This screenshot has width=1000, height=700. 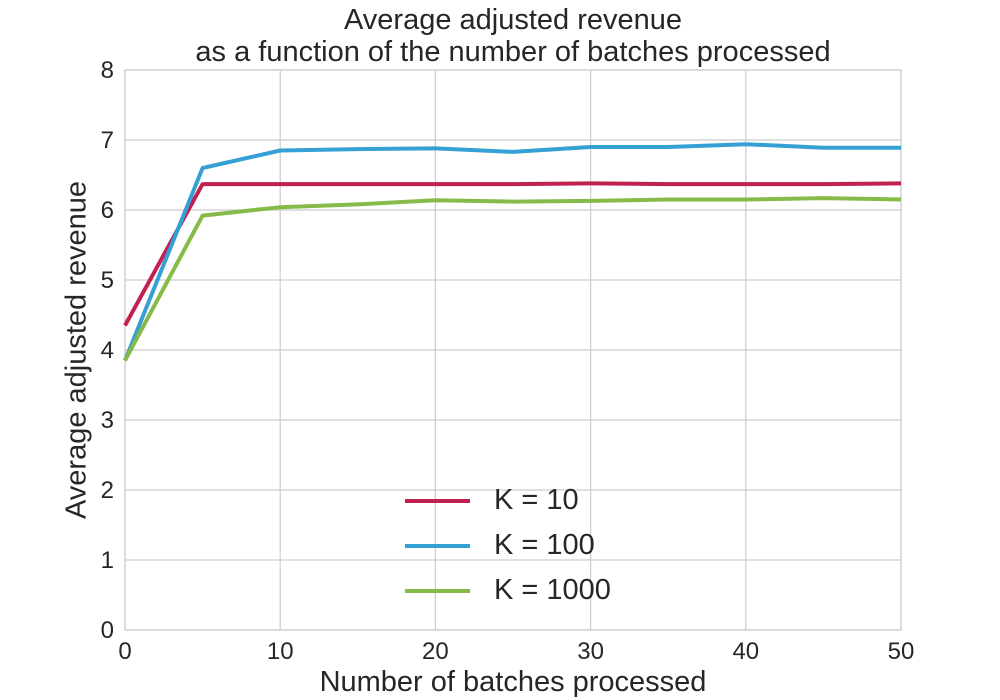 I want to click on legend-label-k10: K = 10, so click(x=536, y=500).